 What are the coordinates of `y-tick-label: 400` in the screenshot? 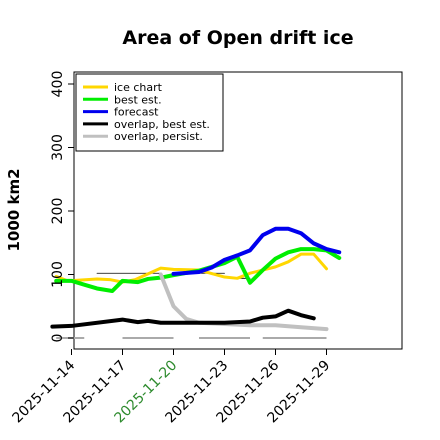 It's located at (58, 84).